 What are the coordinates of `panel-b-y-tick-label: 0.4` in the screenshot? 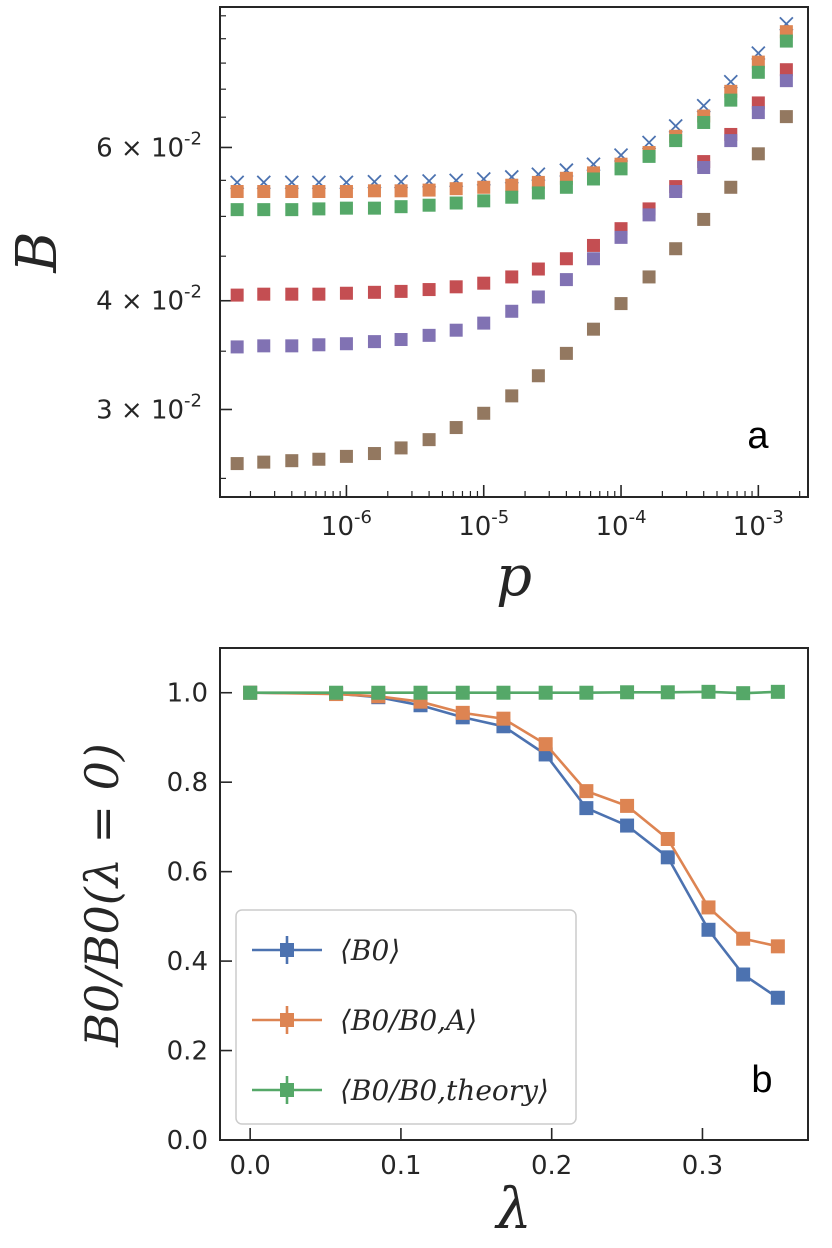 It's located at (187, 962).